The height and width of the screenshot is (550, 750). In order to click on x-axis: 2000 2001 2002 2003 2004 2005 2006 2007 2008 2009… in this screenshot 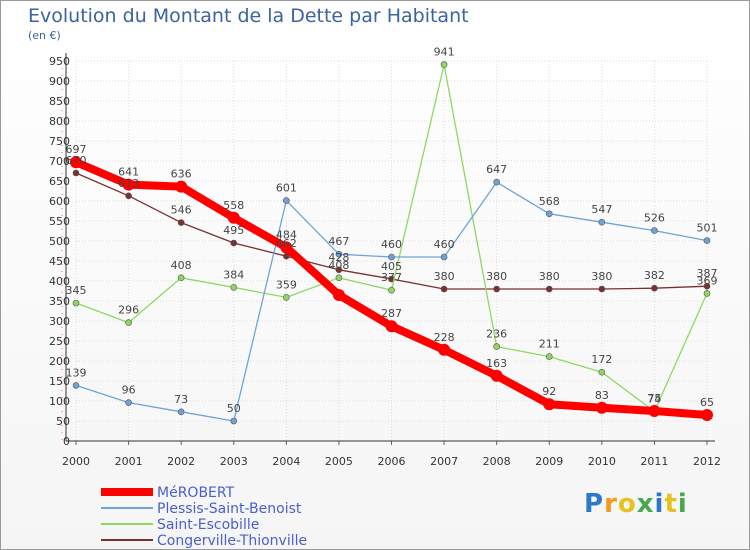, I will do `click(391, 454)`.